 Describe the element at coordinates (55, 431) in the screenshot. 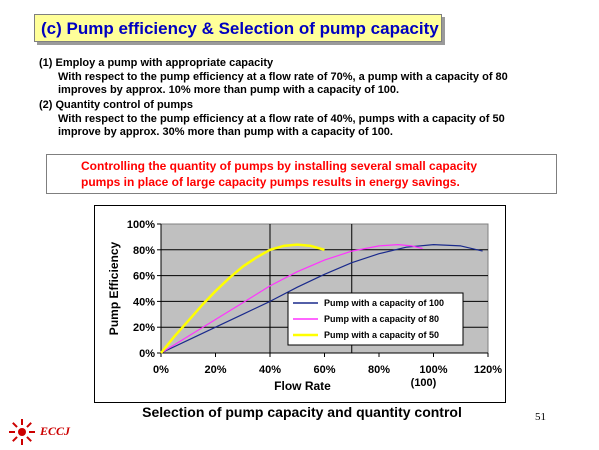

I see `eccj-logo-text: ECCJ` at that location.